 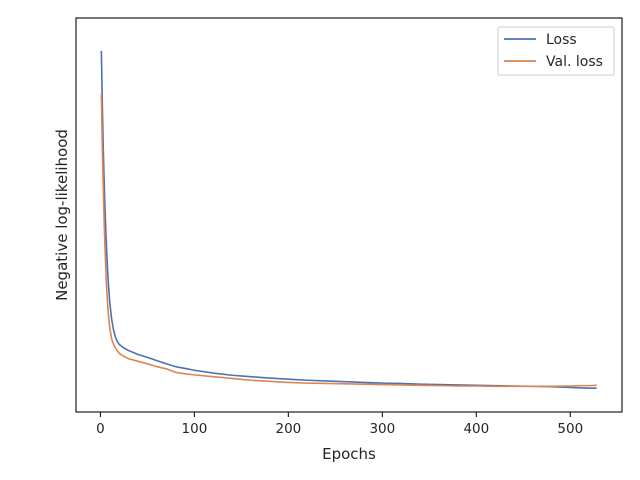 What do you see at coordinates (574, 62) in the screenshot?
I see `legend-label: Val. loss` at bounding box center [574, 62].